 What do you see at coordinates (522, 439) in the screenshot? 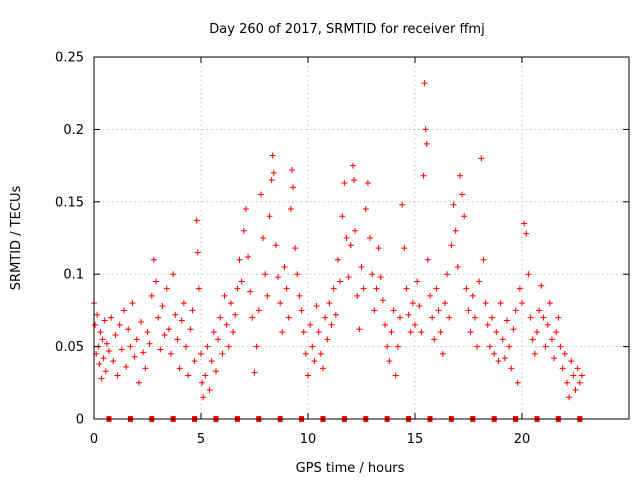
I see `x-tick-label: 20` at bounding box center [522, 439].